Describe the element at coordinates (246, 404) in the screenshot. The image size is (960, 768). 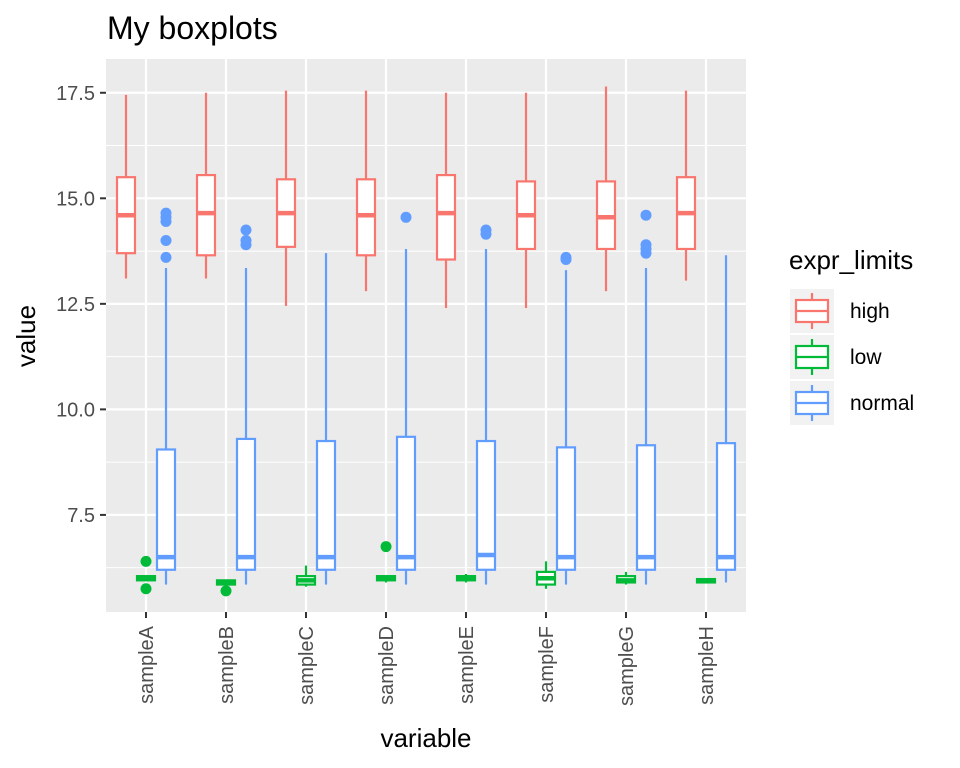
I see `box-normal-sampleB` at that location.